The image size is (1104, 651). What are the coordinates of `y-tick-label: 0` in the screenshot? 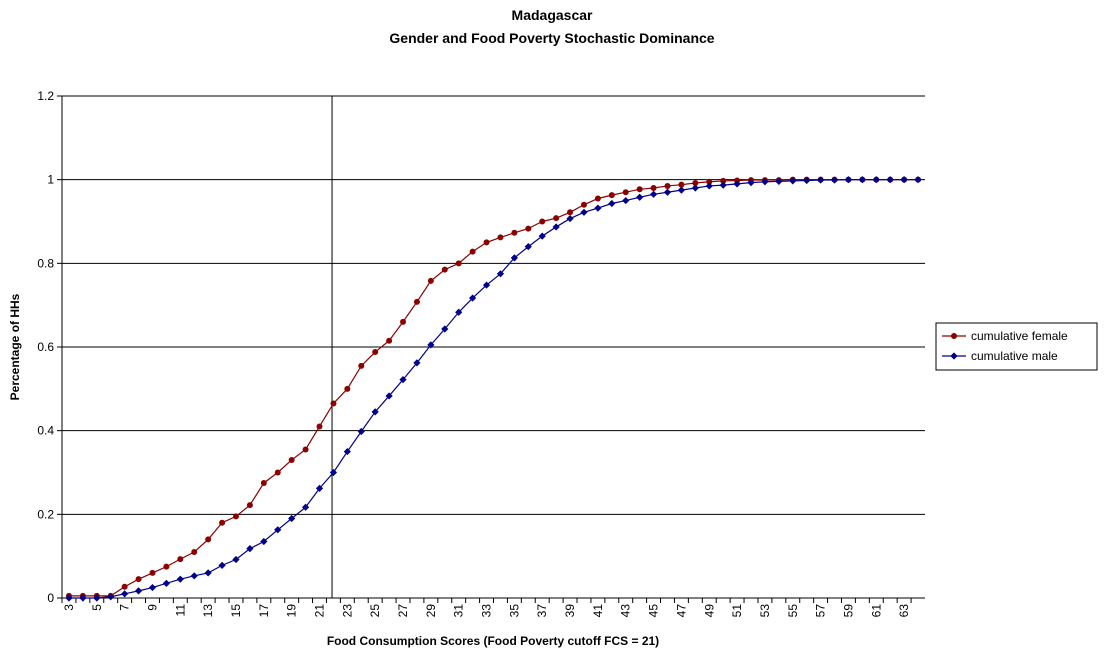 It's located at (50, 598).